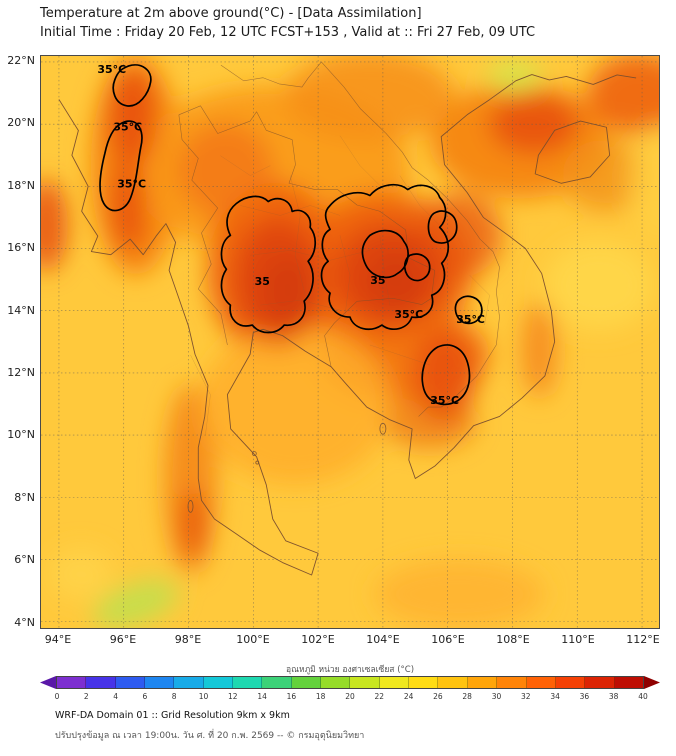 This screenshot has width=676, height=756. What do you see at coordinates (320, 696) in the screenshot?
I see `colorbar-tick-label: 18` at bounding box center [320, 696].